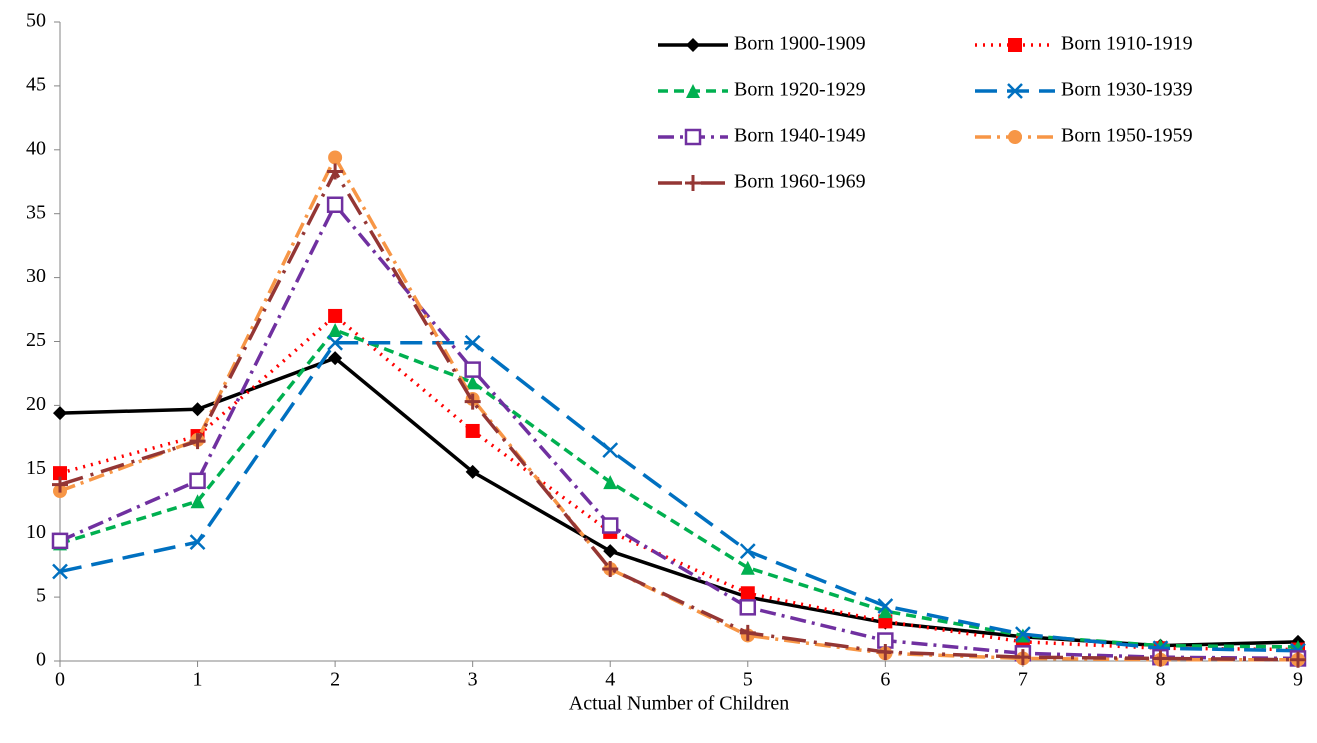  What do you see at coordinates (610, 680) in the screenshot?
I see `x-tick-label: 4` at bounding box center [610, 680].